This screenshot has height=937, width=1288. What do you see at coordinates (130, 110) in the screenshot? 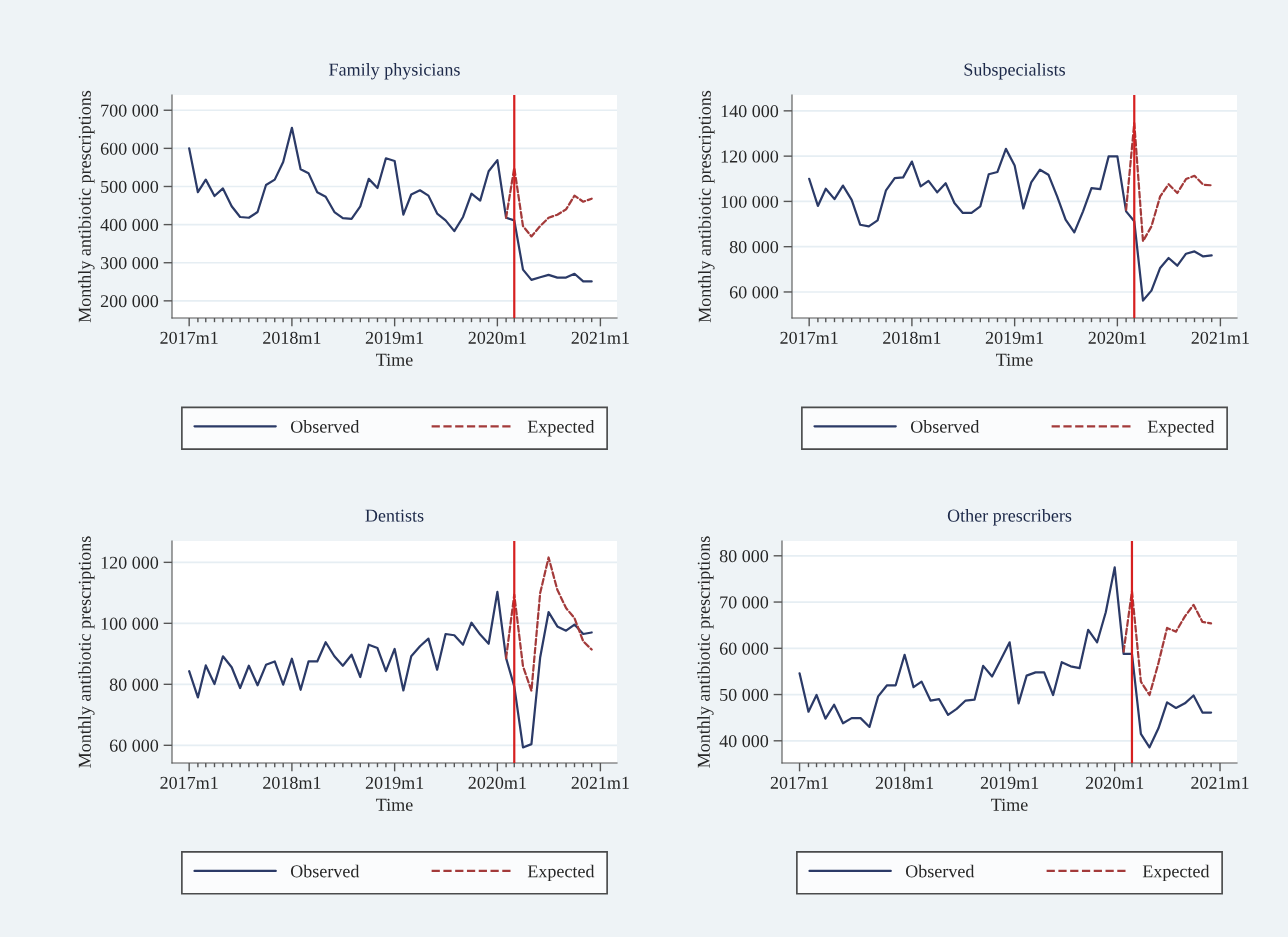
I see `y-tick-label: 700 000` at bounding box center [130, 110].